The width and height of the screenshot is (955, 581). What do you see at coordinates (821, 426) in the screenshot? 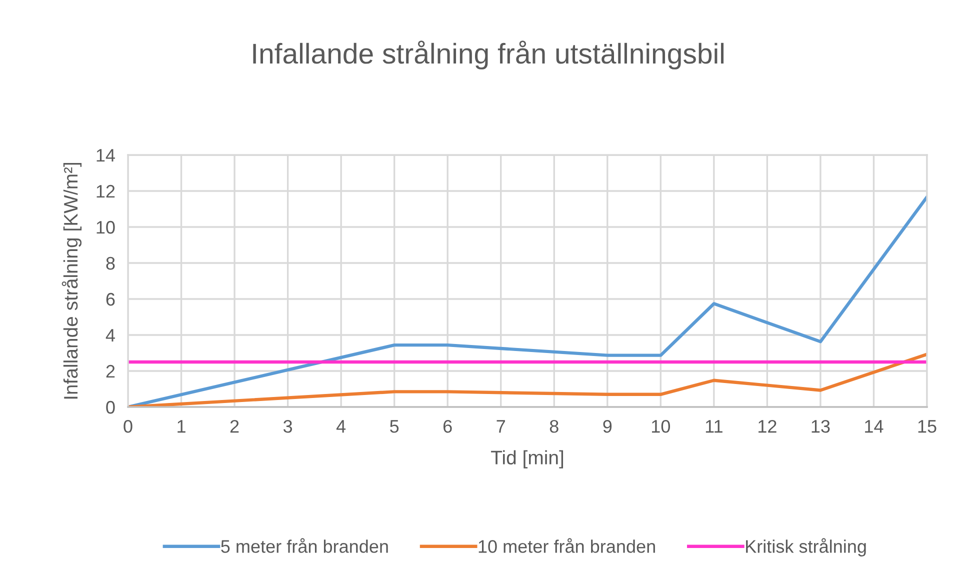
I see `x-tick-label: 13` at bounding box center [821, 426].